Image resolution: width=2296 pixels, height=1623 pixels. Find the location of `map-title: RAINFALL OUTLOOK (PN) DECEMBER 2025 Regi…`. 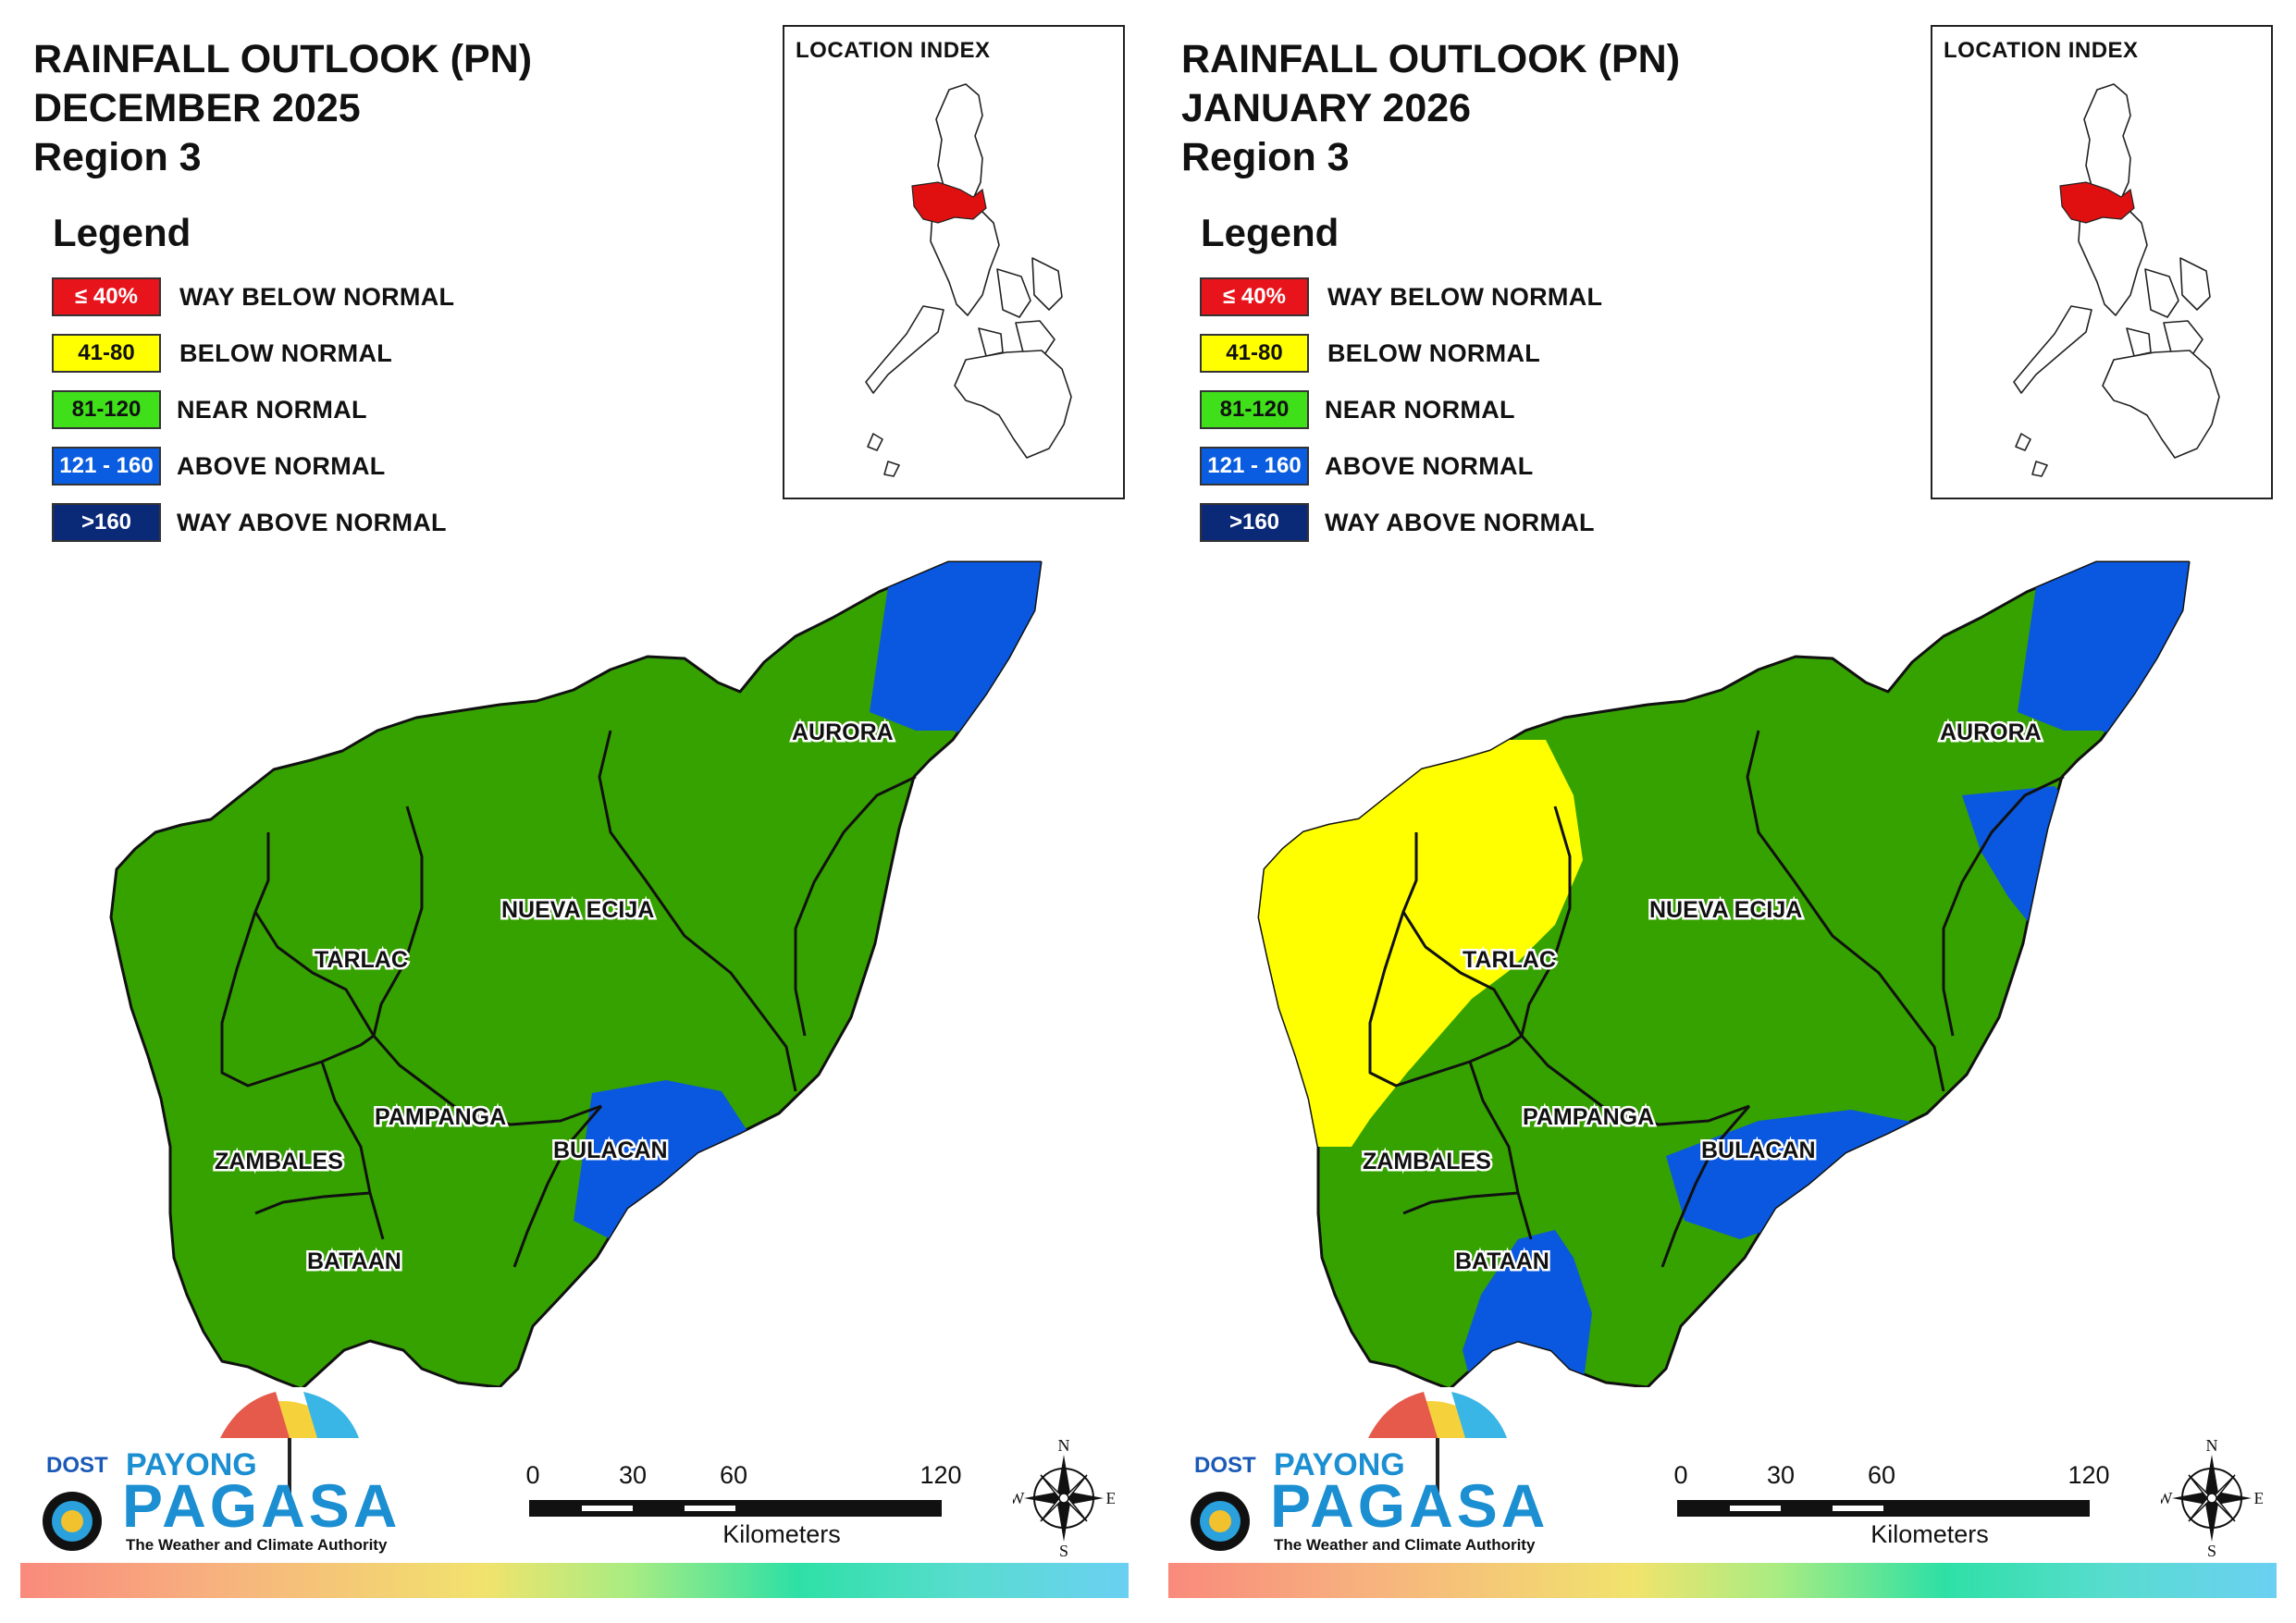

map-title: RAINFALL OUTLOOK (PN) DECEMBER 2025 Regi… is located at coordinates (282, 108).